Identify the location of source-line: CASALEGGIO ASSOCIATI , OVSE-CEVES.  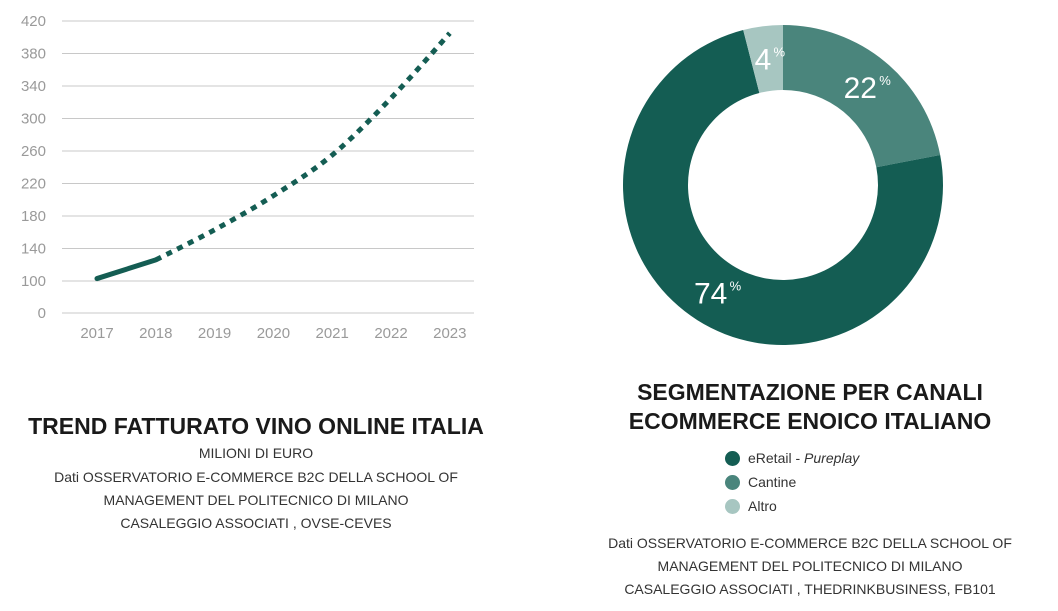
(256, 523).